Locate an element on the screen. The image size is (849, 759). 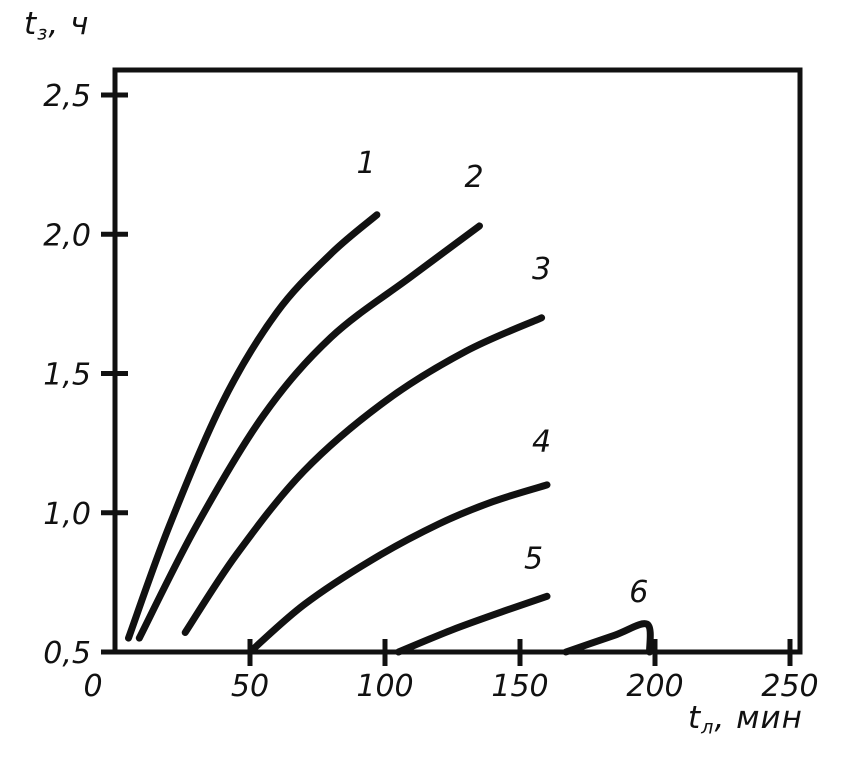
curve-1-label: 1 is located at coordinates (366, 163).